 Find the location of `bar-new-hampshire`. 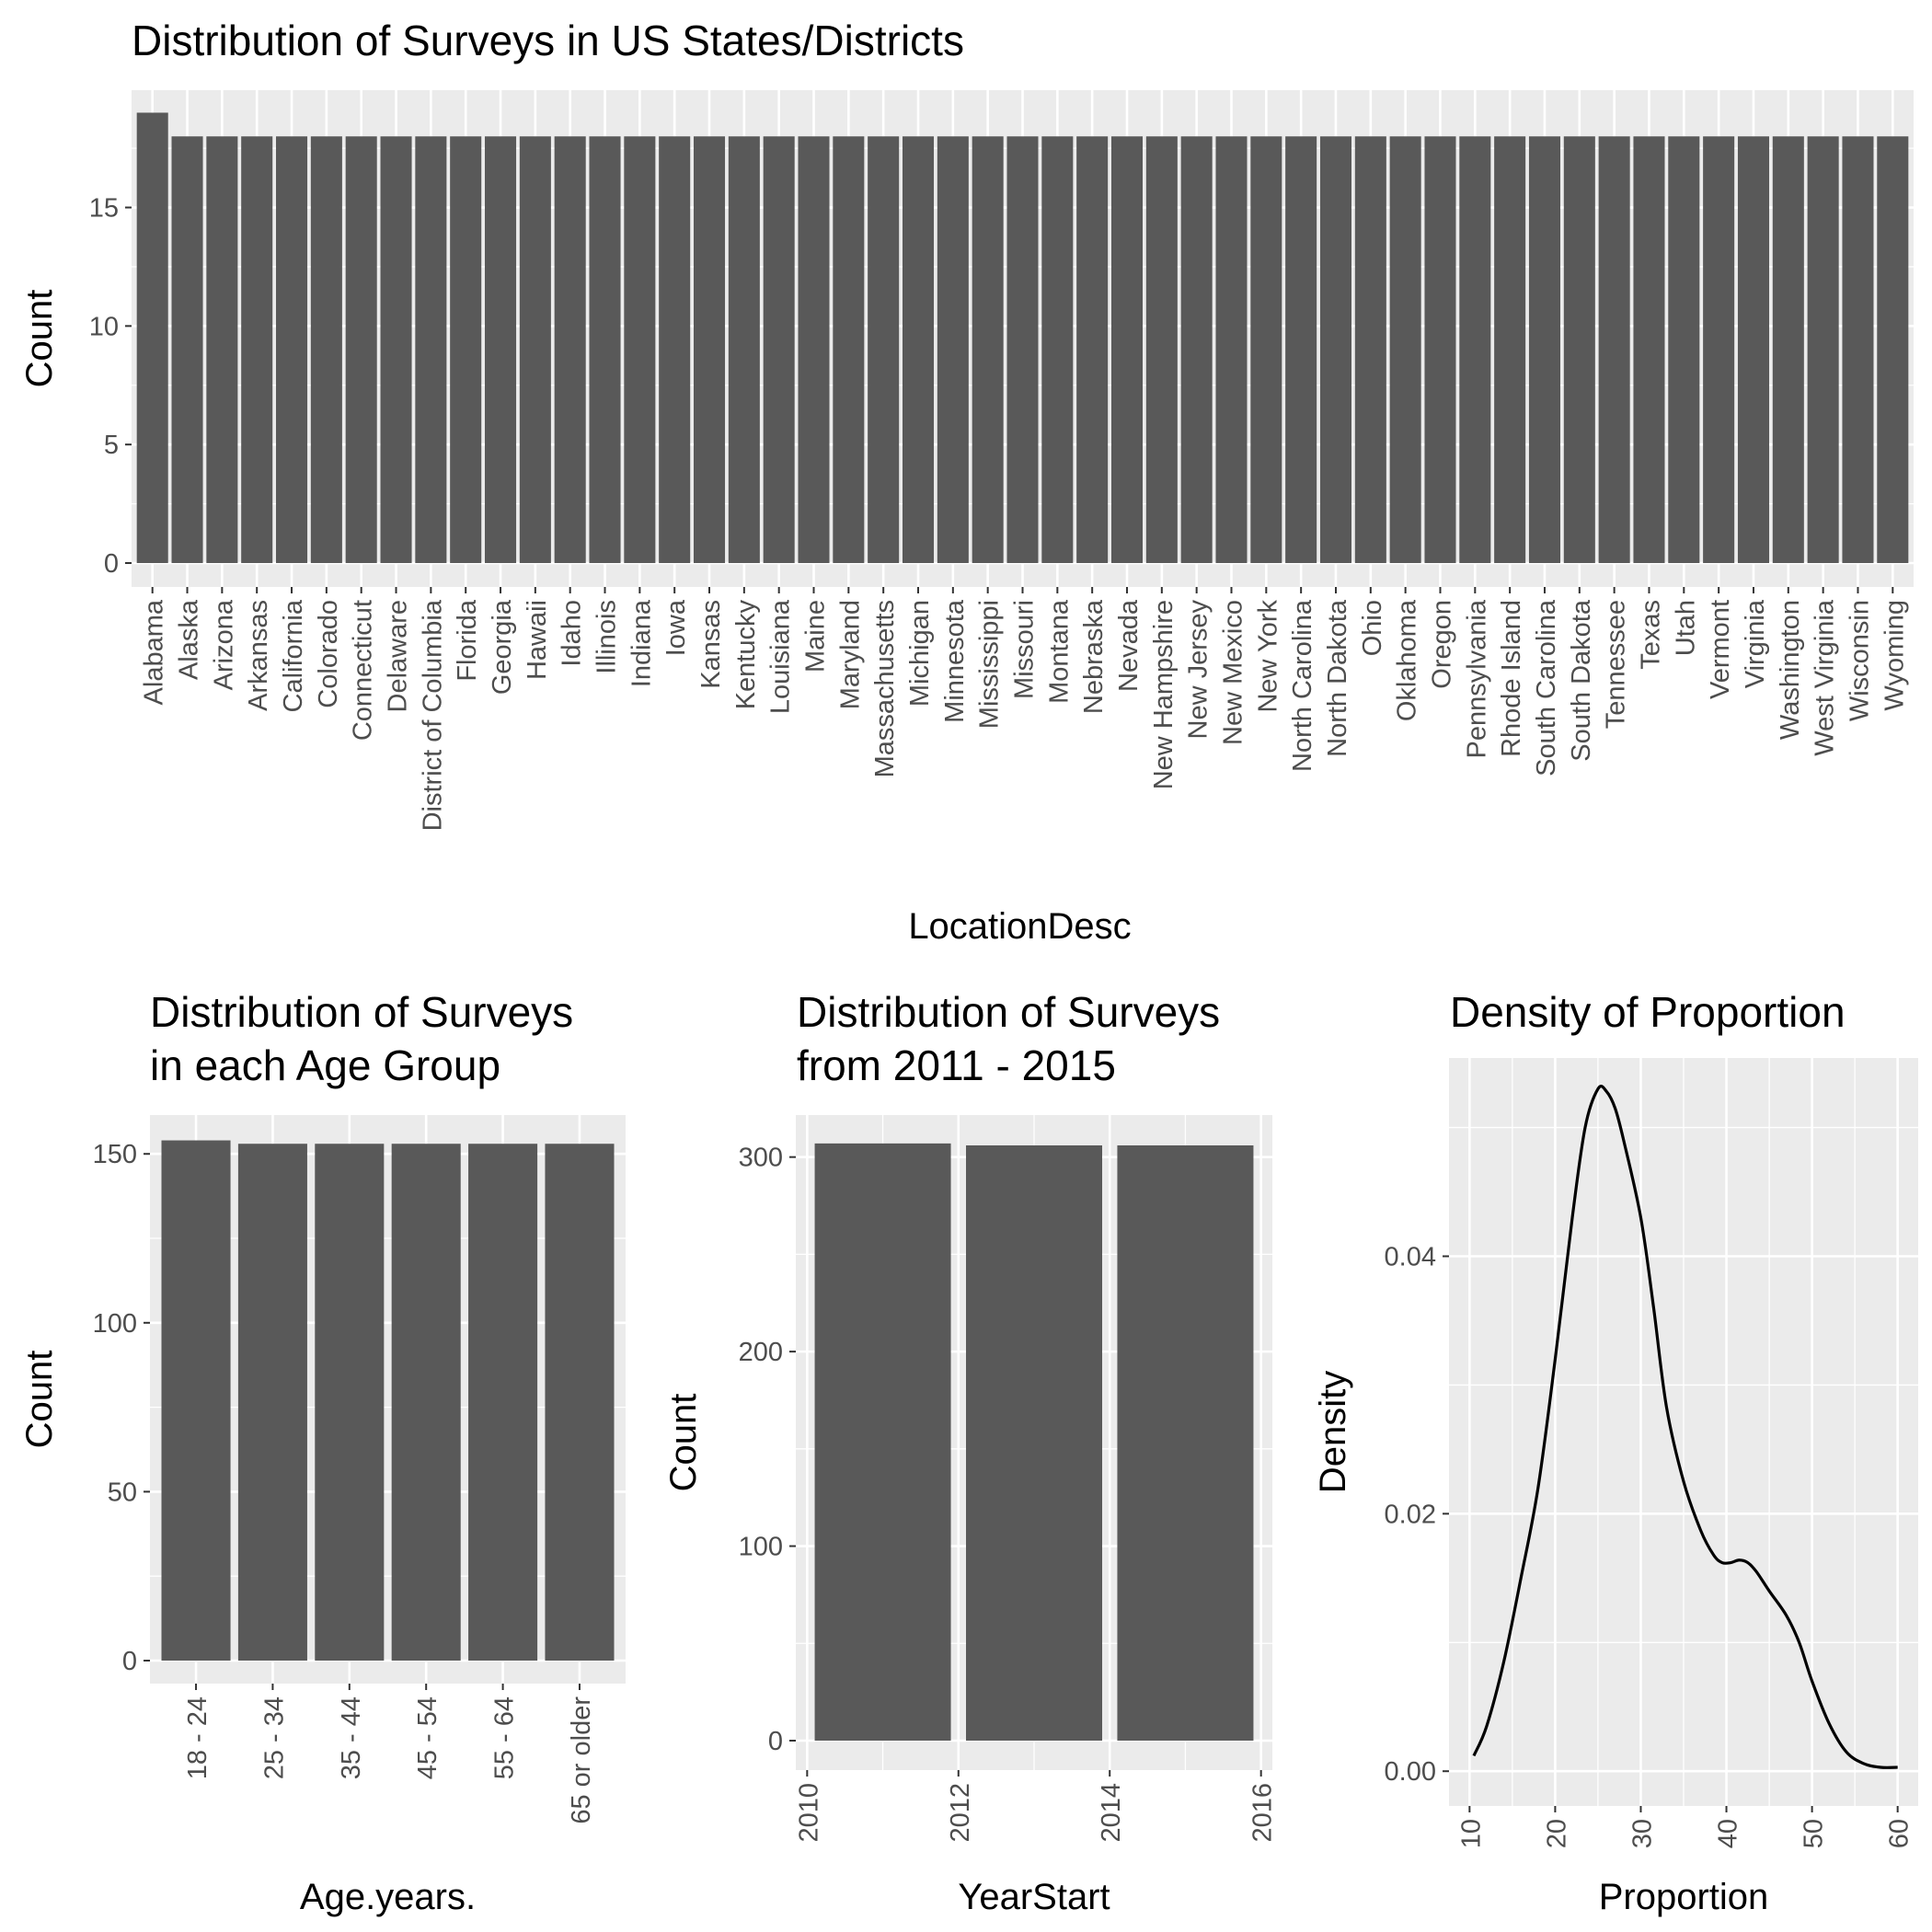

bar-new-hampshire is located at coordinates (1161, 349).